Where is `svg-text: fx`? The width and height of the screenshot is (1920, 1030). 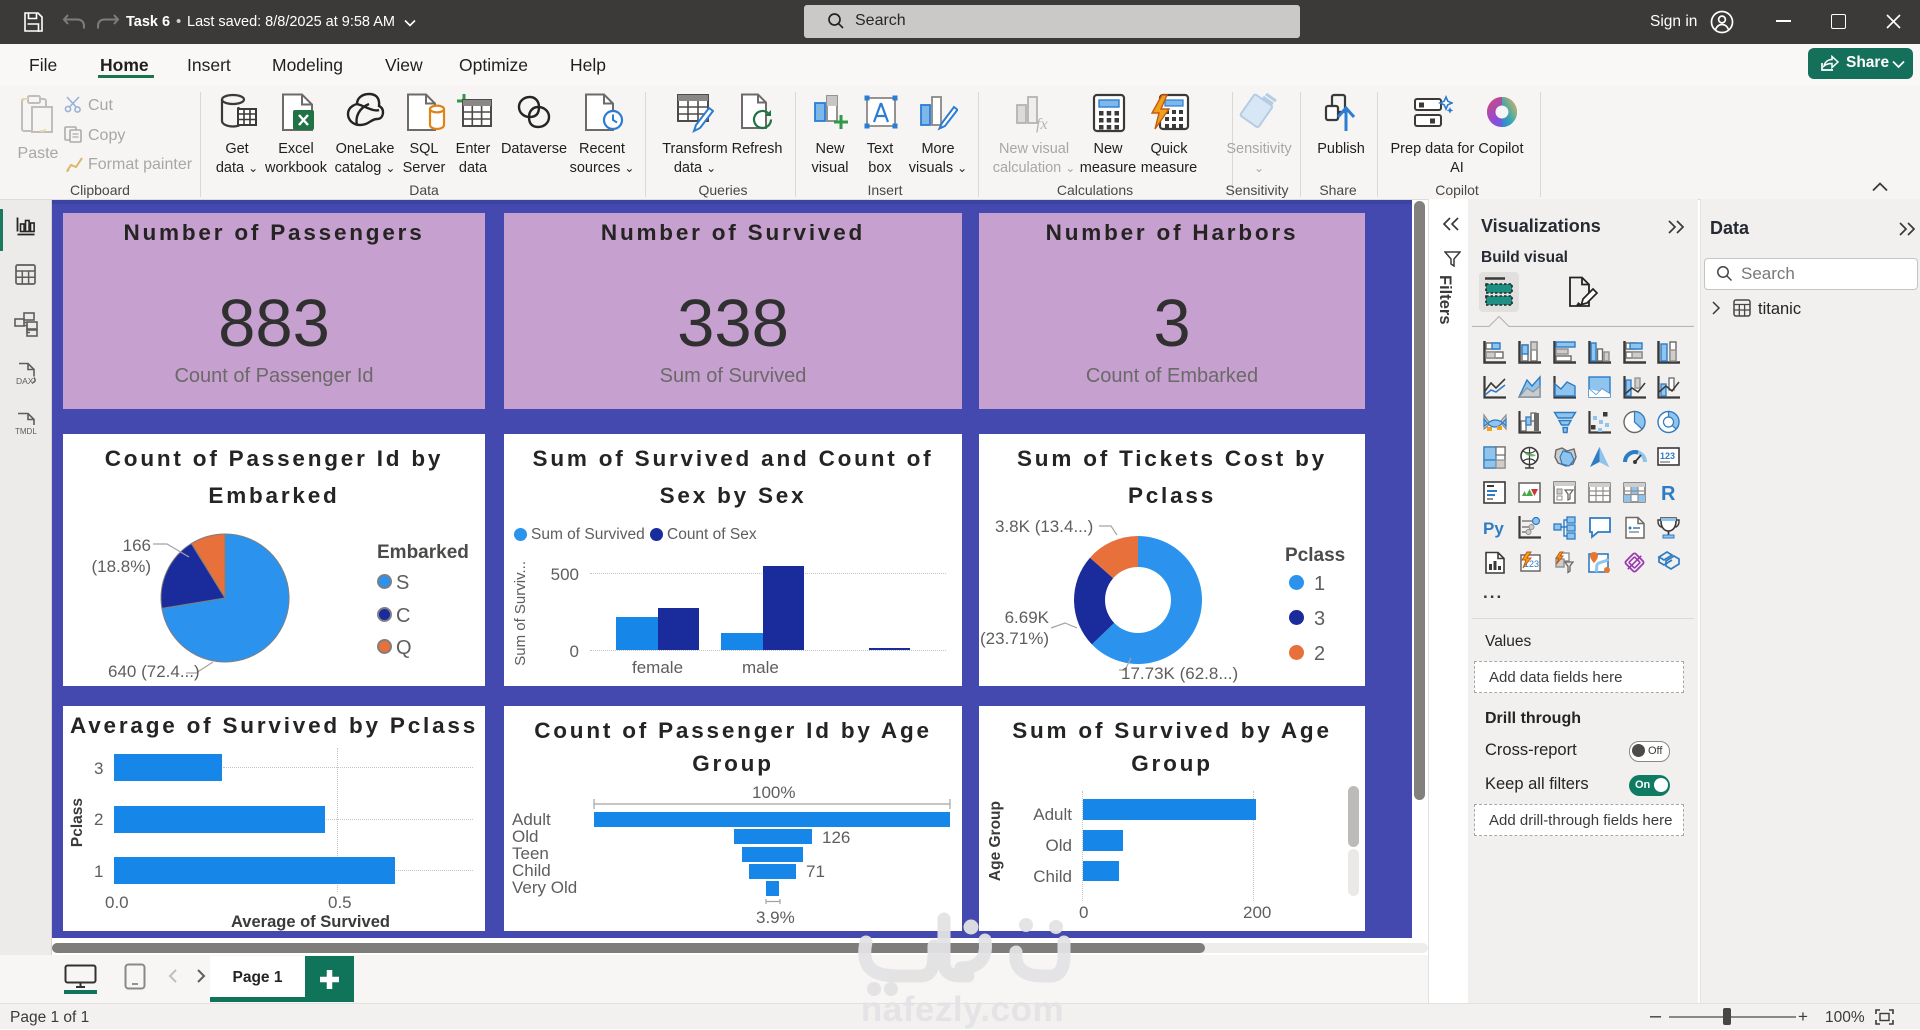 svg-text: fx is located at coordinates (1042, 124).